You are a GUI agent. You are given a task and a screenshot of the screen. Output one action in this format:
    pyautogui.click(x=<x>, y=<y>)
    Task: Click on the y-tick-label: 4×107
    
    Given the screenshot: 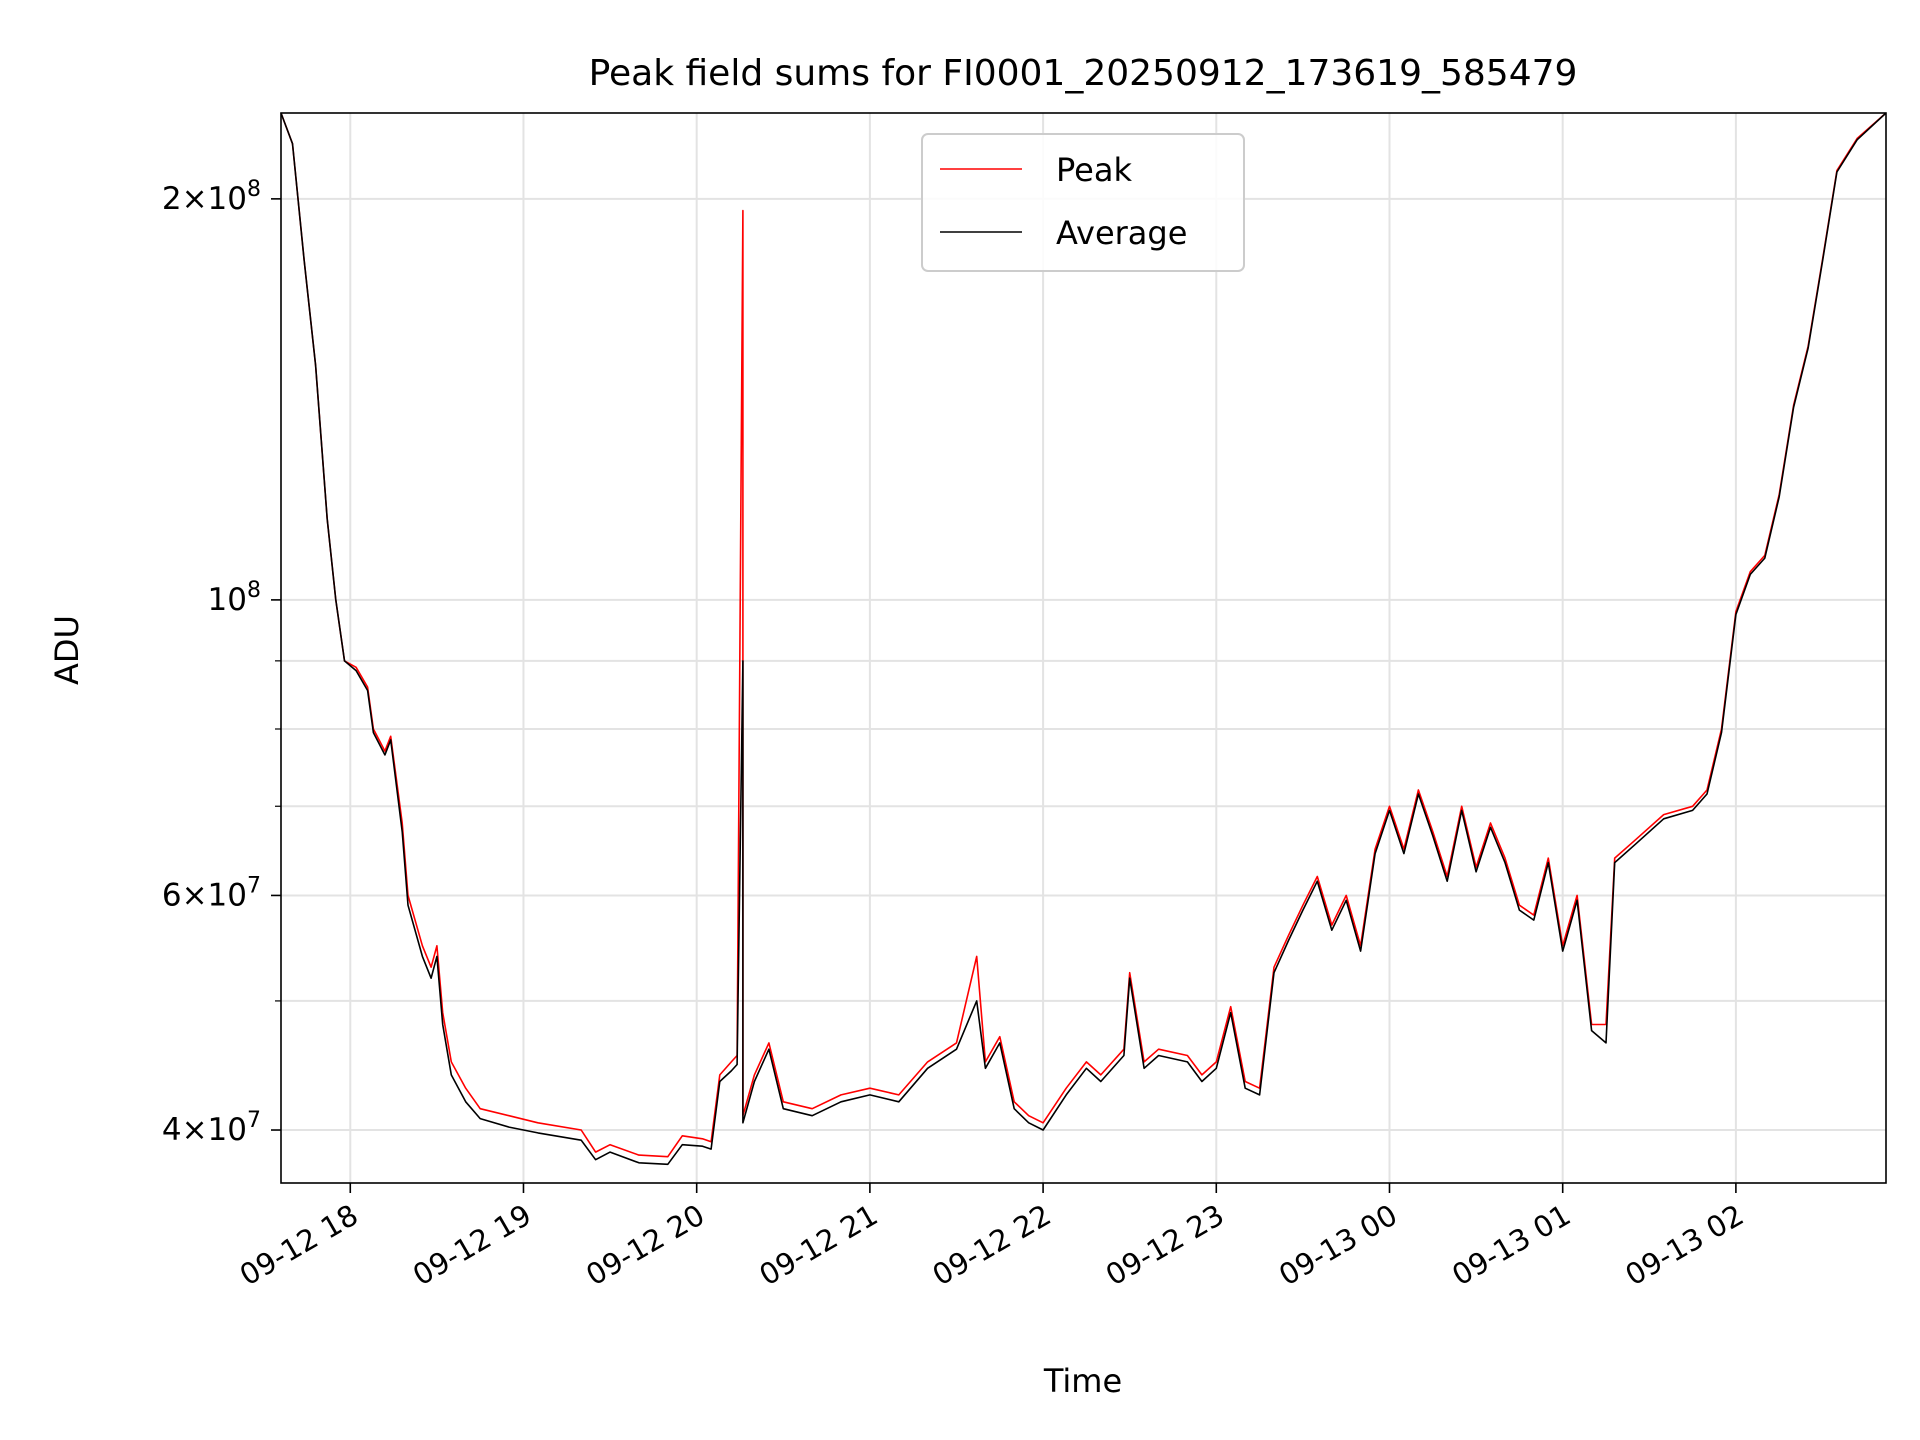 What is the action you would take?
    pyautogui.click(x=211, y=1128)
    